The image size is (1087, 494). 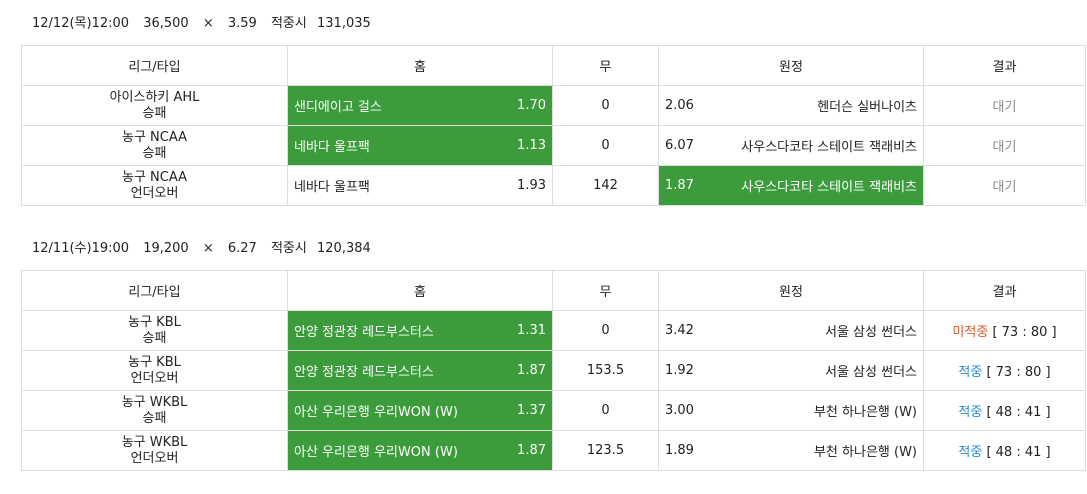 What do you see at coordinates (791, 410) in the screenshot?
I see `away-cell: 3.00 부천 하나은행 (W)` at bounding box center [791, 410].